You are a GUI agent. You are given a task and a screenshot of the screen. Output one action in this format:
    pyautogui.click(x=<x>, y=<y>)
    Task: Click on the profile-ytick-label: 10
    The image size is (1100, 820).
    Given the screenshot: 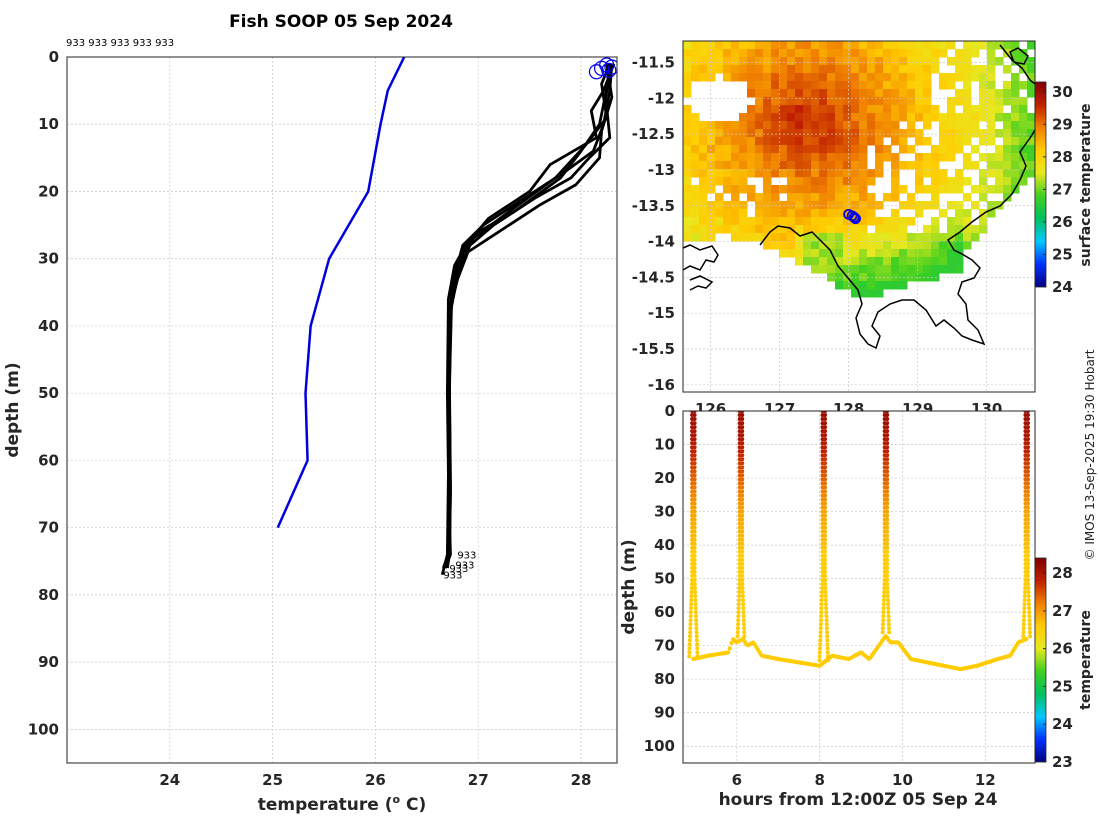 What is the action you would take?
    pyautogui.click(x=48, y=124)
    